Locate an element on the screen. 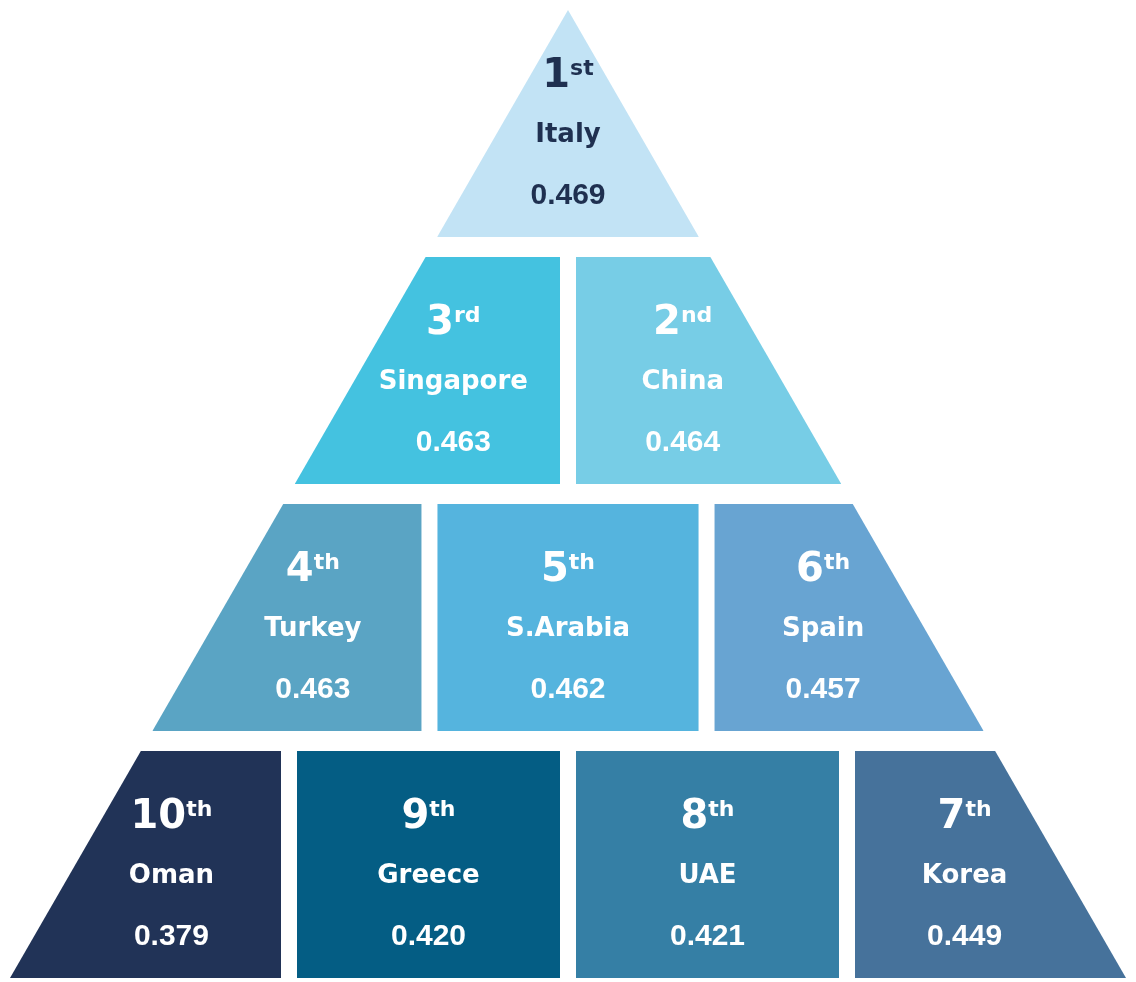 Image resolution: width=1136 pixels, height=982 pixels. category-label: Turkey is located at coordinates (313, 627).